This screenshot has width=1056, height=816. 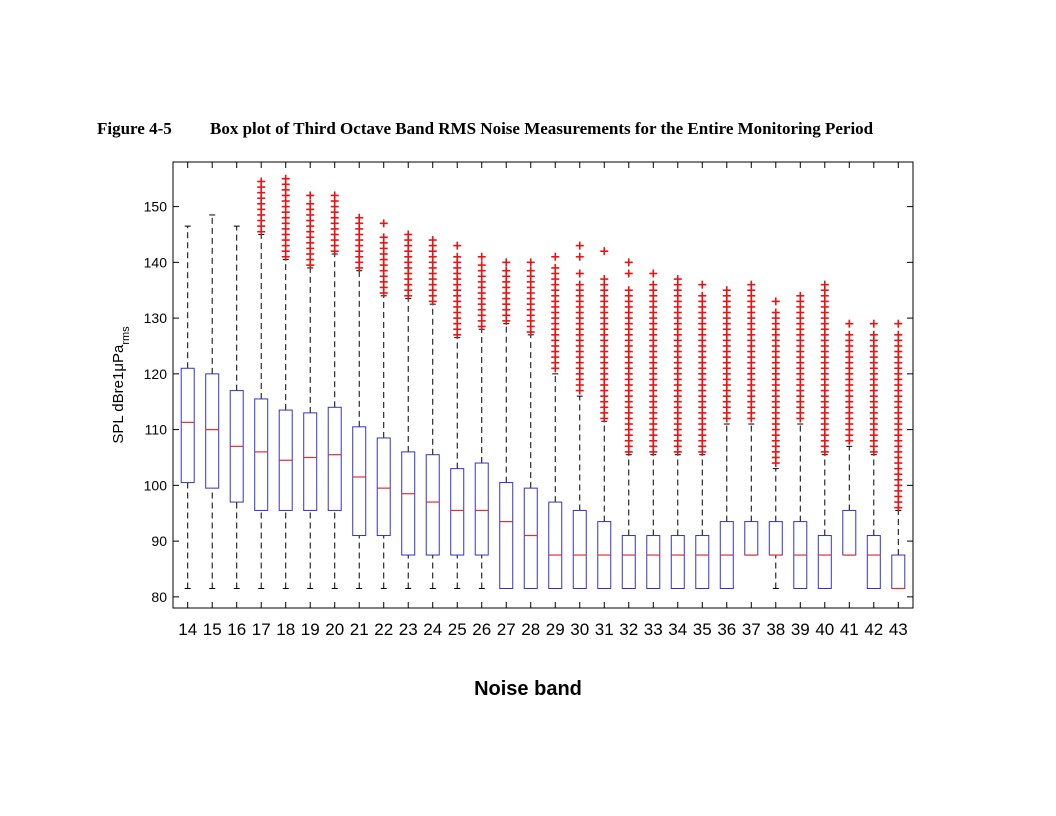 What do you see at coordinates (432, 629) in the screenshot?
I see `x-tick-label: 24` at bounding box center [432, 629].